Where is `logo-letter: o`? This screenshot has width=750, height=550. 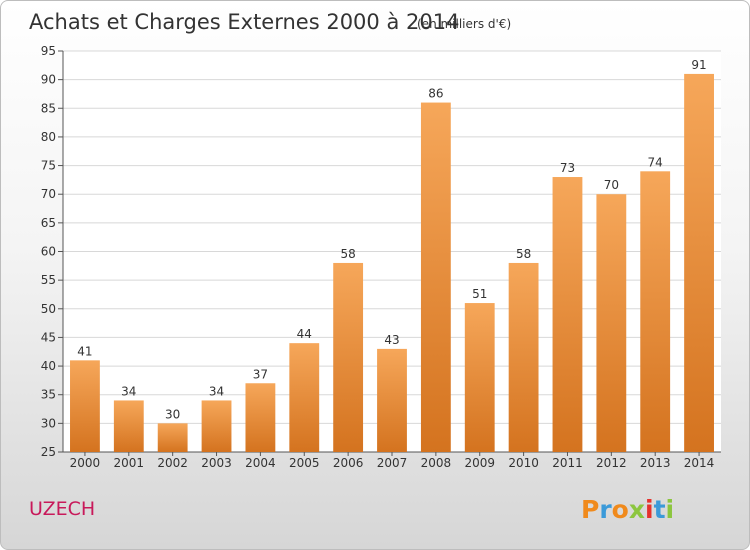 logo-letter: o is located at coordinates (620, 509).